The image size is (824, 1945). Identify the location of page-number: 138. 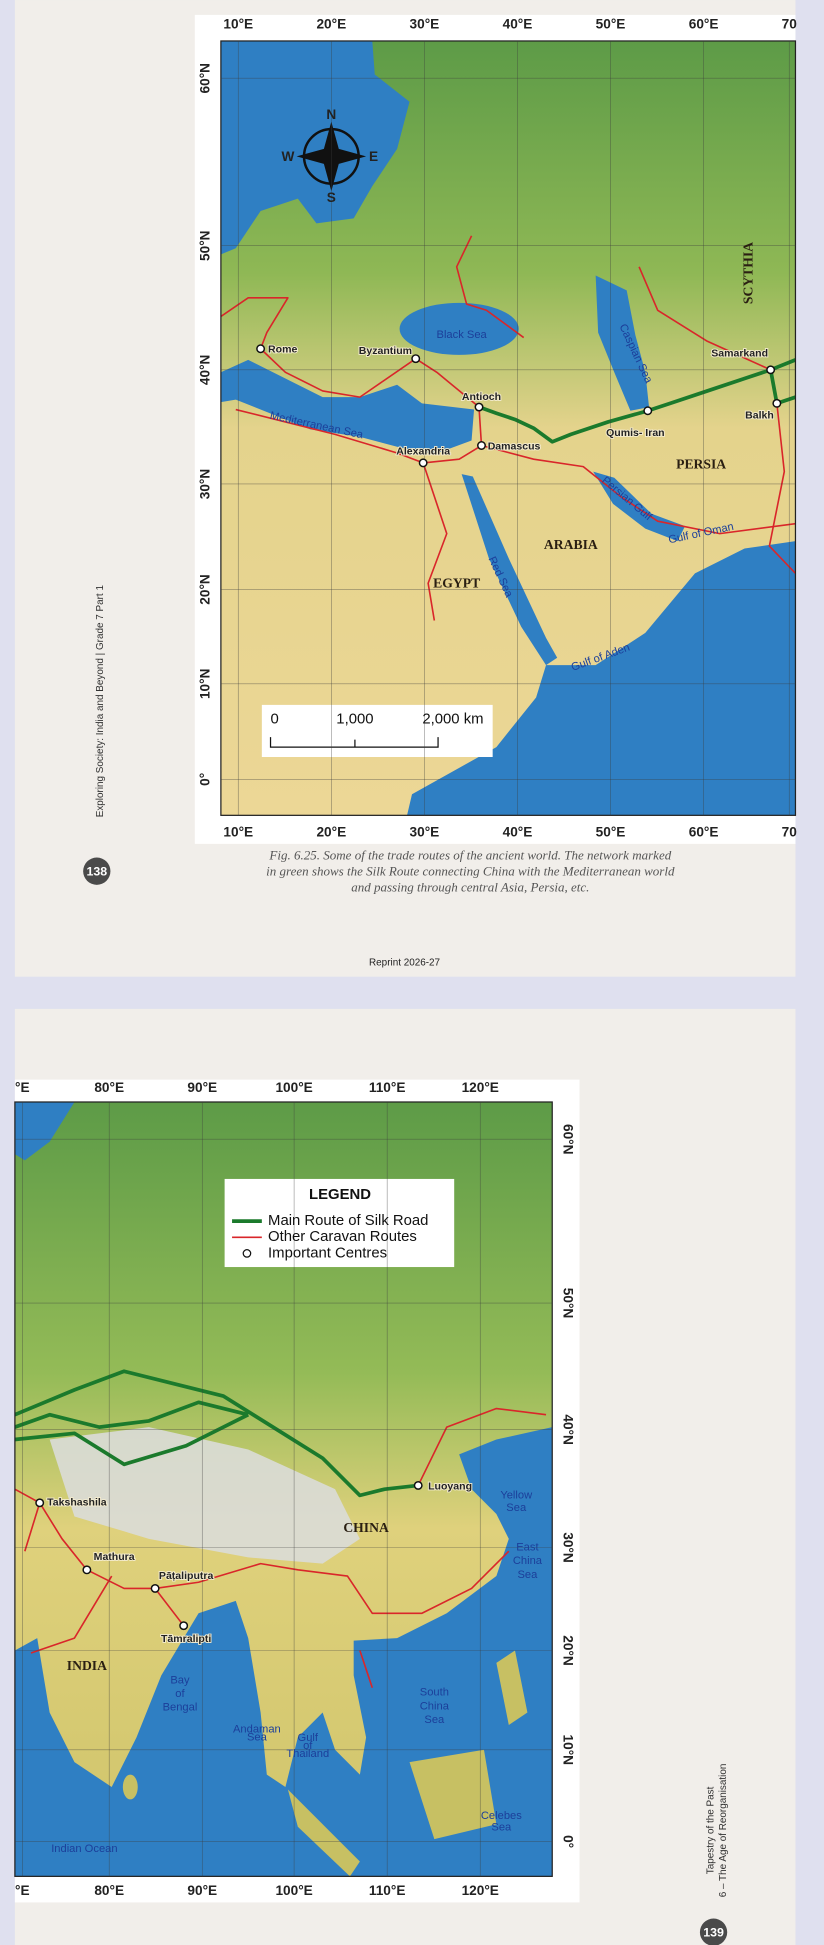
(96, 872).